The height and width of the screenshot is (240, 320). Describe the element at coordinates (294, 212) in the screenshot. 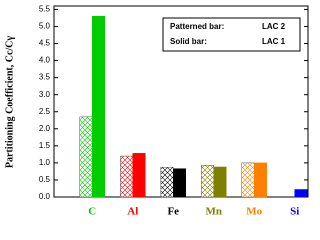

I see `x-tick-label: Si` at that location.